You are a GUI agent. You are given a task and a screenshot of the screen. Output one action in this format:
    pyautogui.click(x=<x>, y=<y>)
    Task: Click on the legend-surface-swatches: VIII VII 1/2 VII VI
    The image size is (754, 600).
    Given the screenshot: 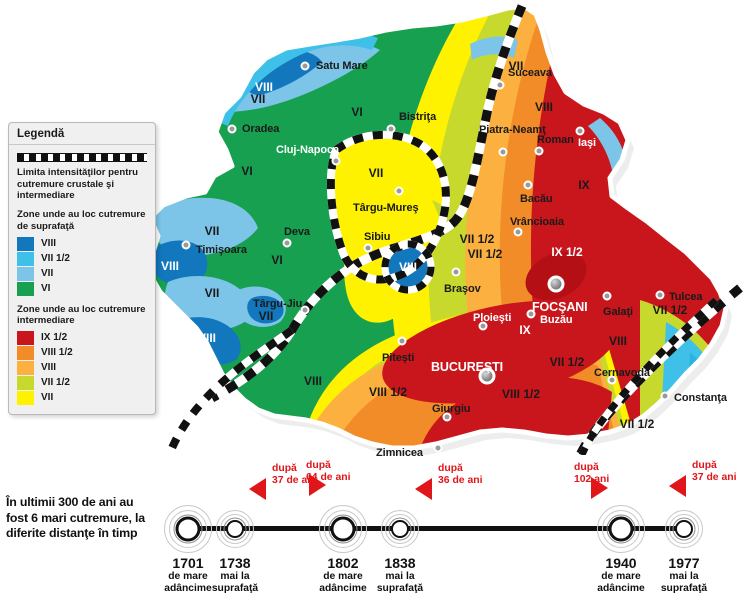 What is the action you would take?
    pyautogui.click(x=82, y=266)
    